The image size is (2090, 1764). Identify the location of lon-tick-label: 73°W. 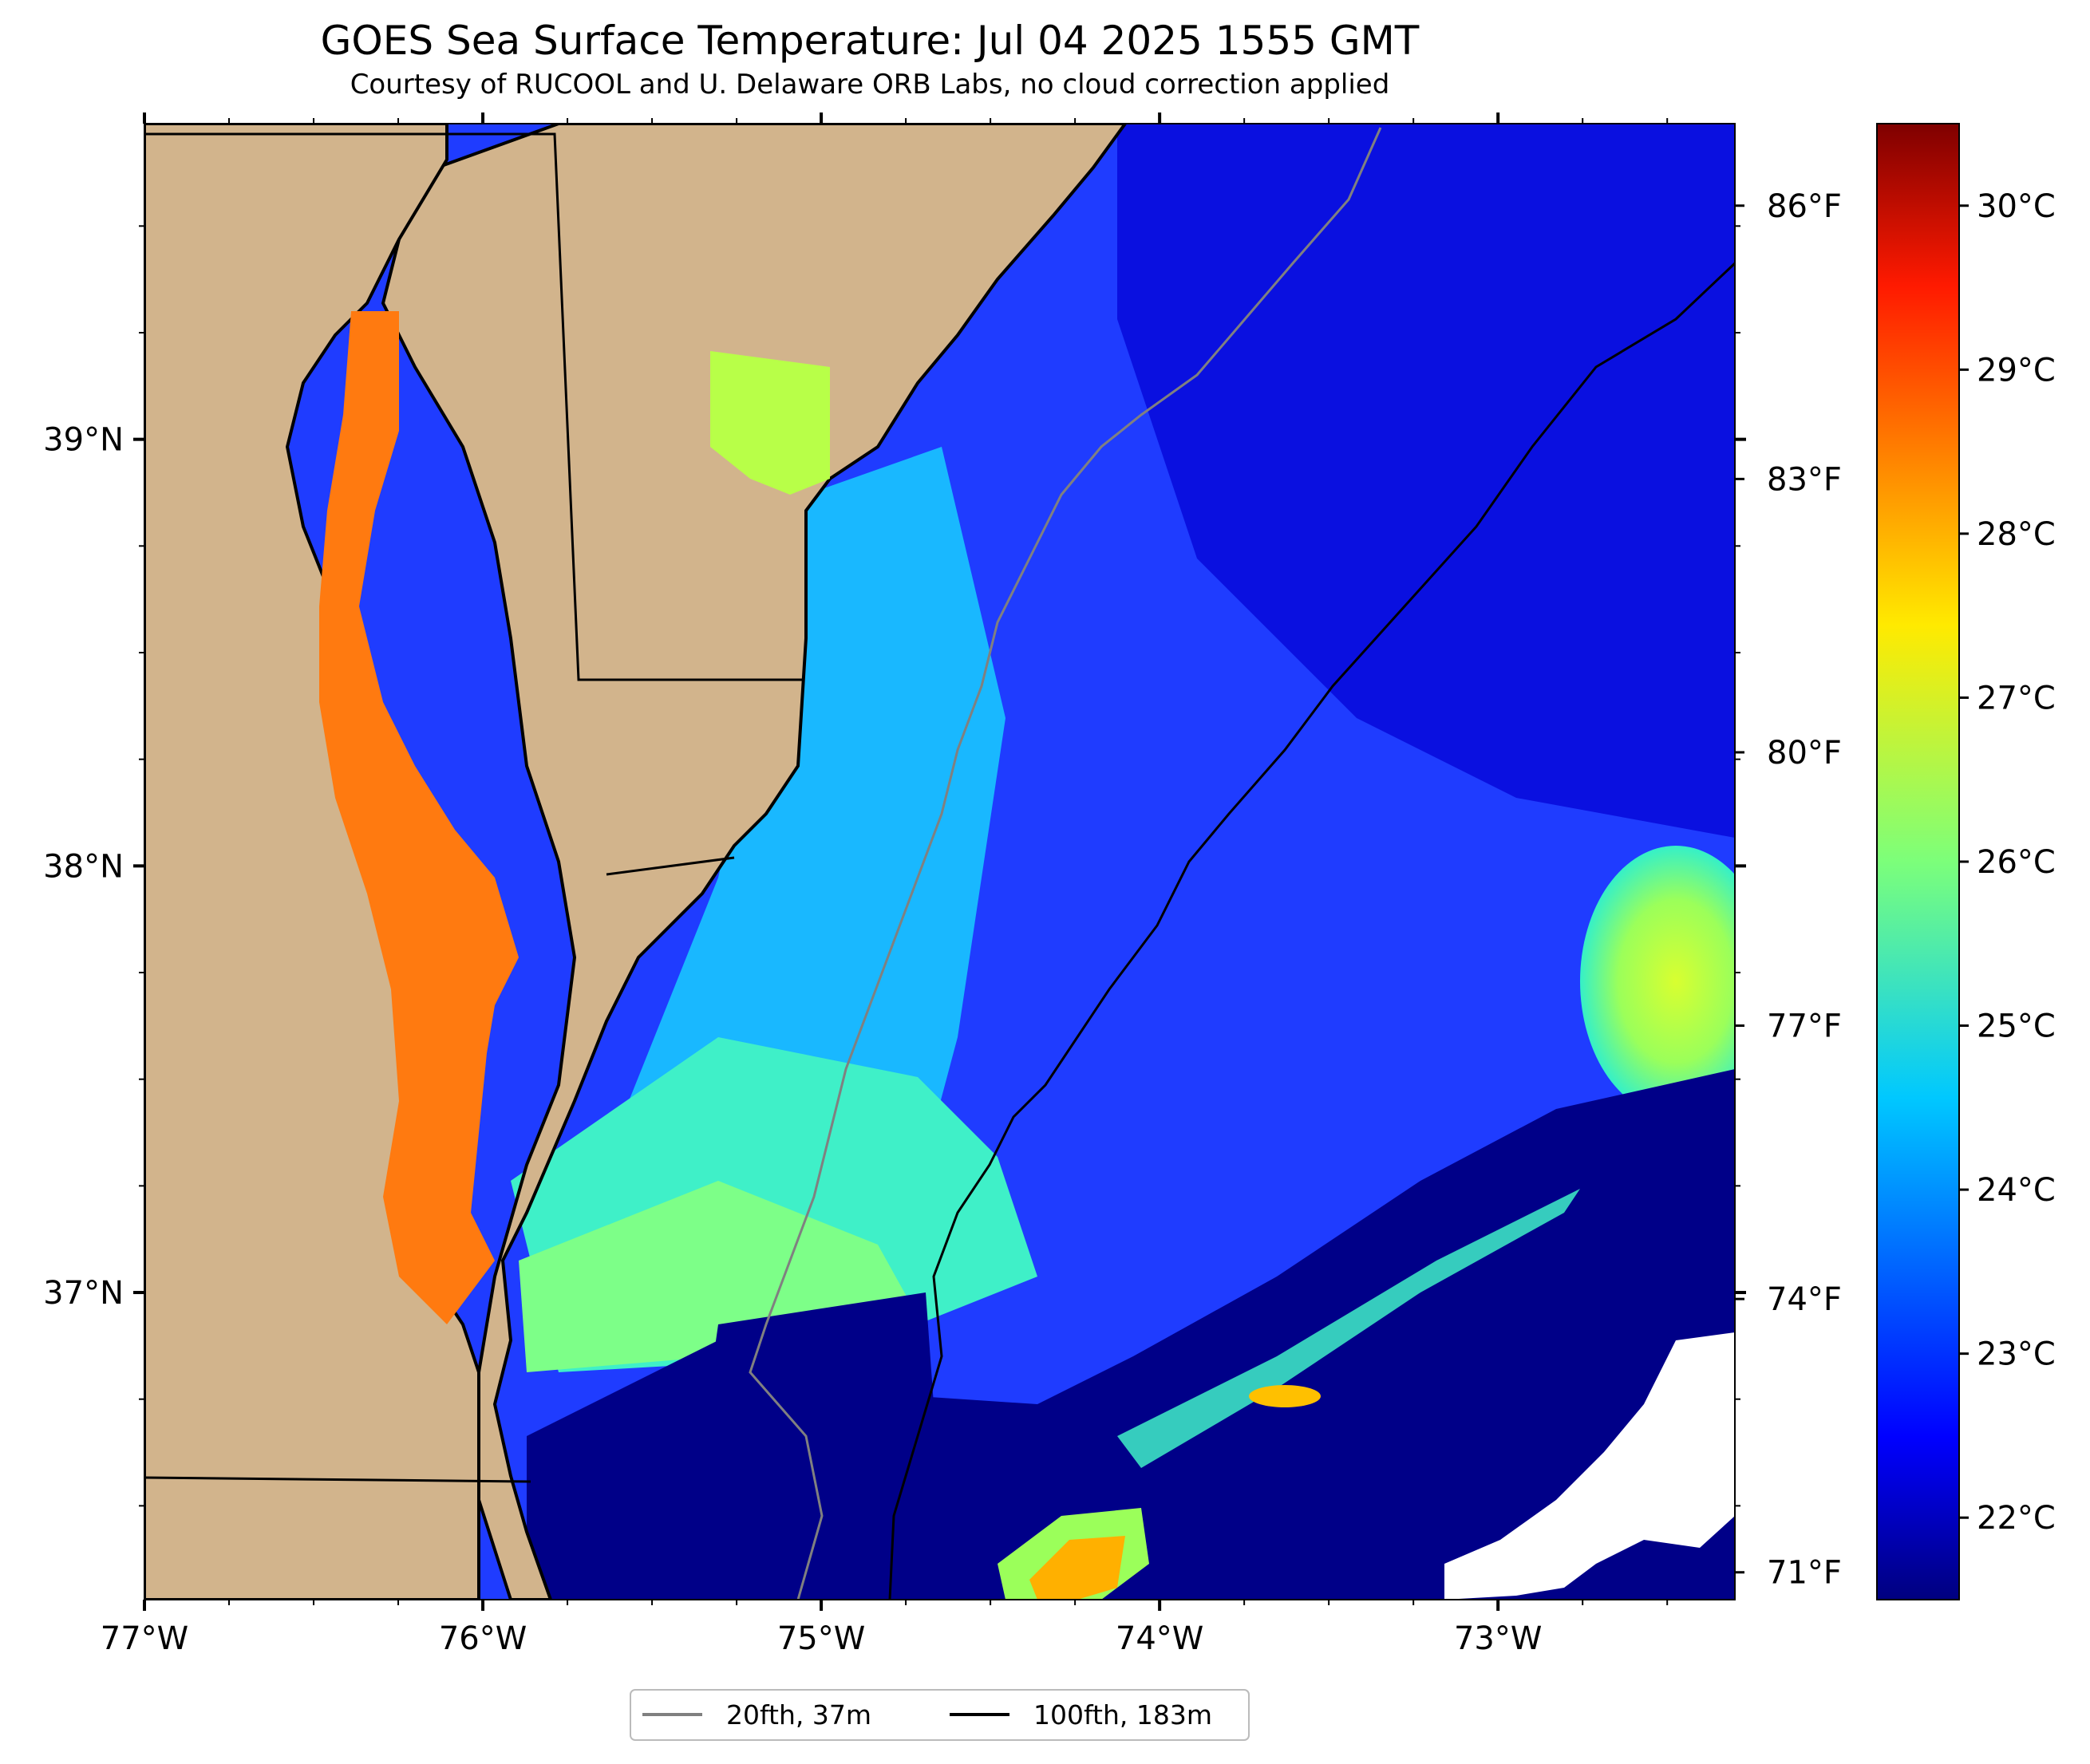
(1498, 1638).